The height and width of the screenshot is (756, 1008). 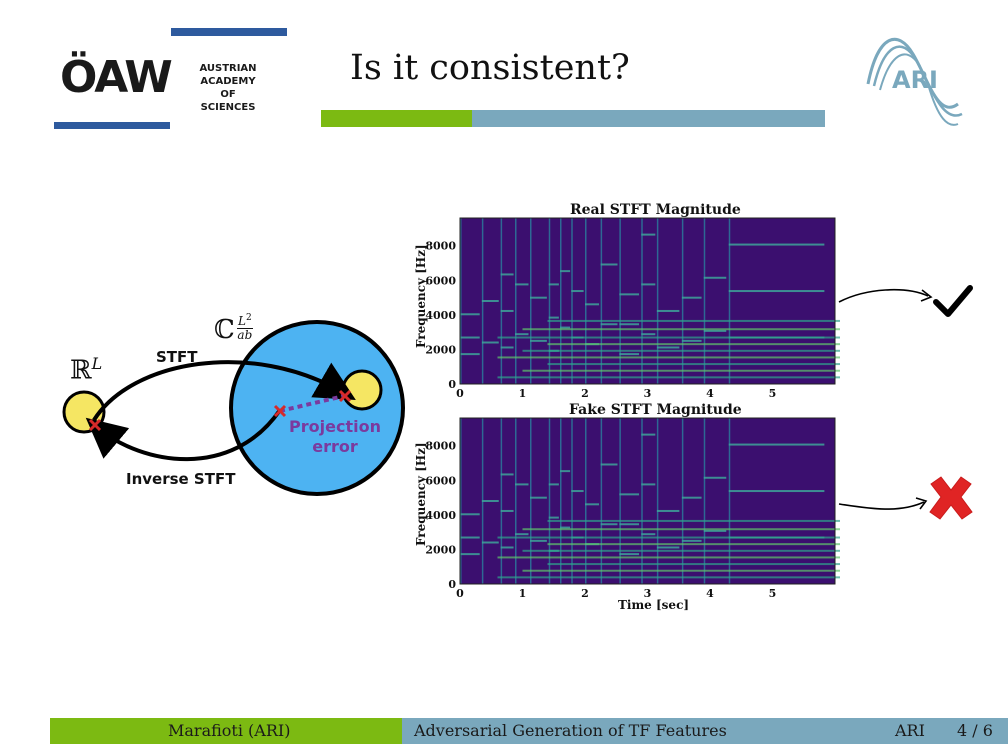 I want to click on stft-diagram, so click(x=233, y=408).